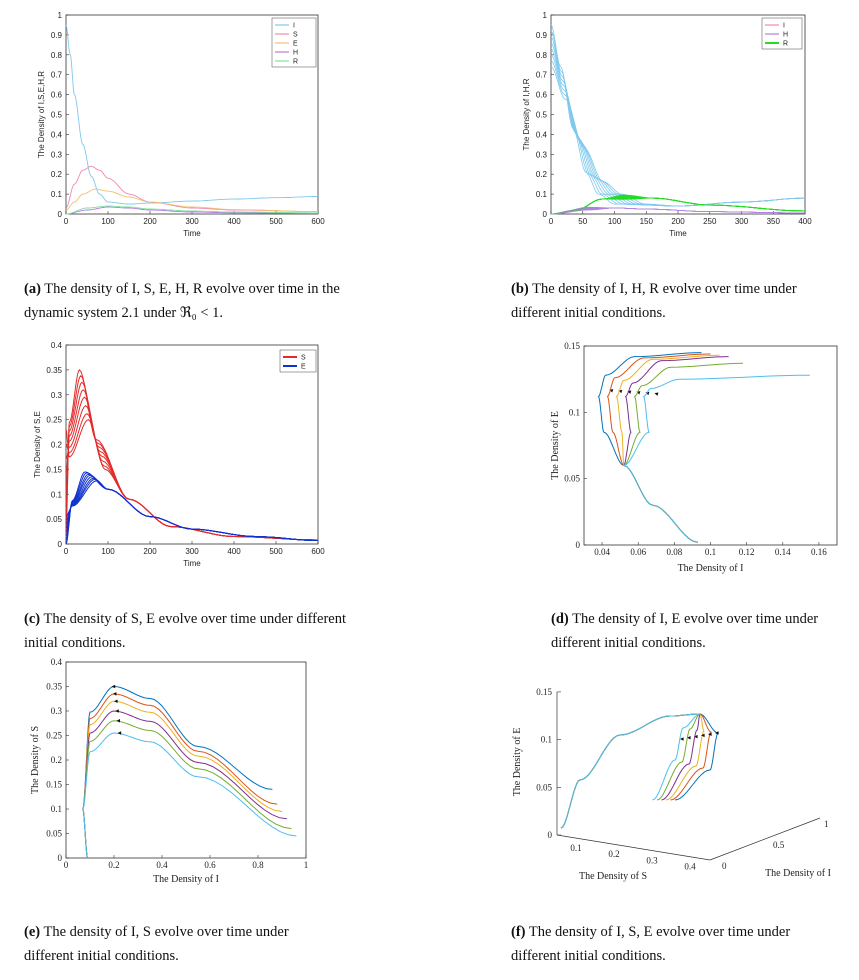  I want to click on x-tick-label: 0.14, so click(783, 552).